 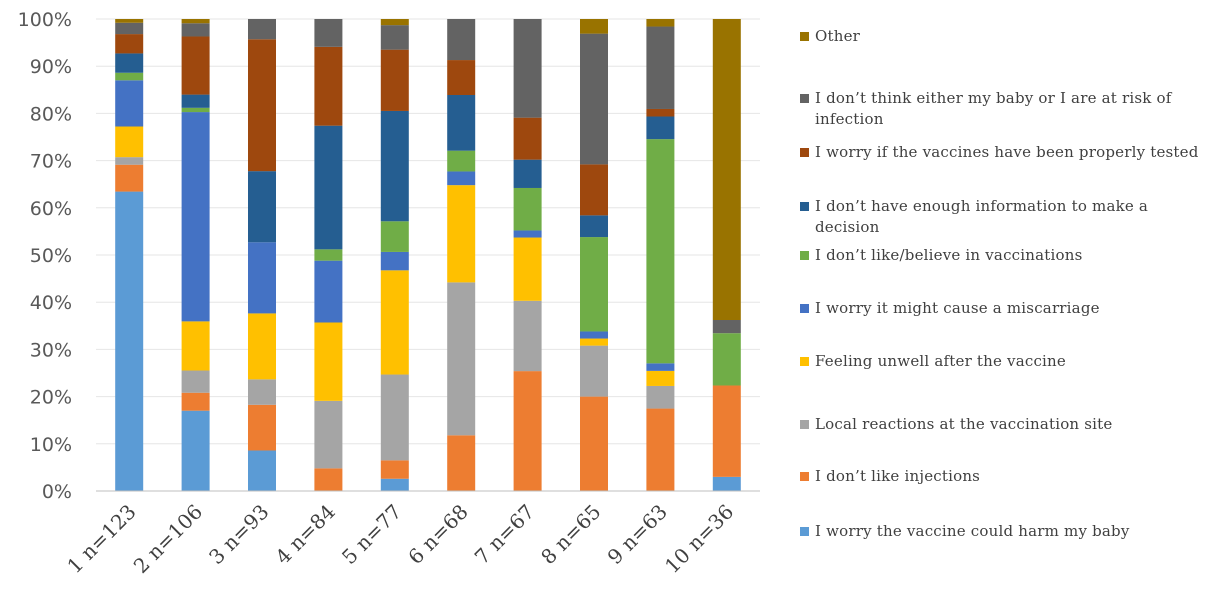 I want to click on x-tick-label: 8 n=65, so click(x=570, y=534).